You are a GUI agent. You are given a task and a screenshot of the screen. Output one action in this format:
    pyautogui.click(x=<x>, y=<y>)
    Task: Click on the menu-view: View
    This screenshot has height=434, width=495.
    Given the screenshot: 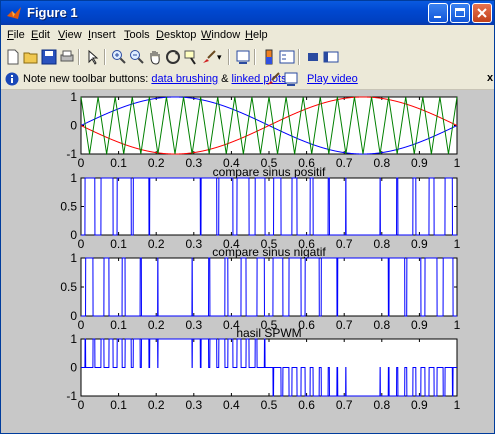 What is the action you would take?
    pyautogui.click(x=70, y=35)
    